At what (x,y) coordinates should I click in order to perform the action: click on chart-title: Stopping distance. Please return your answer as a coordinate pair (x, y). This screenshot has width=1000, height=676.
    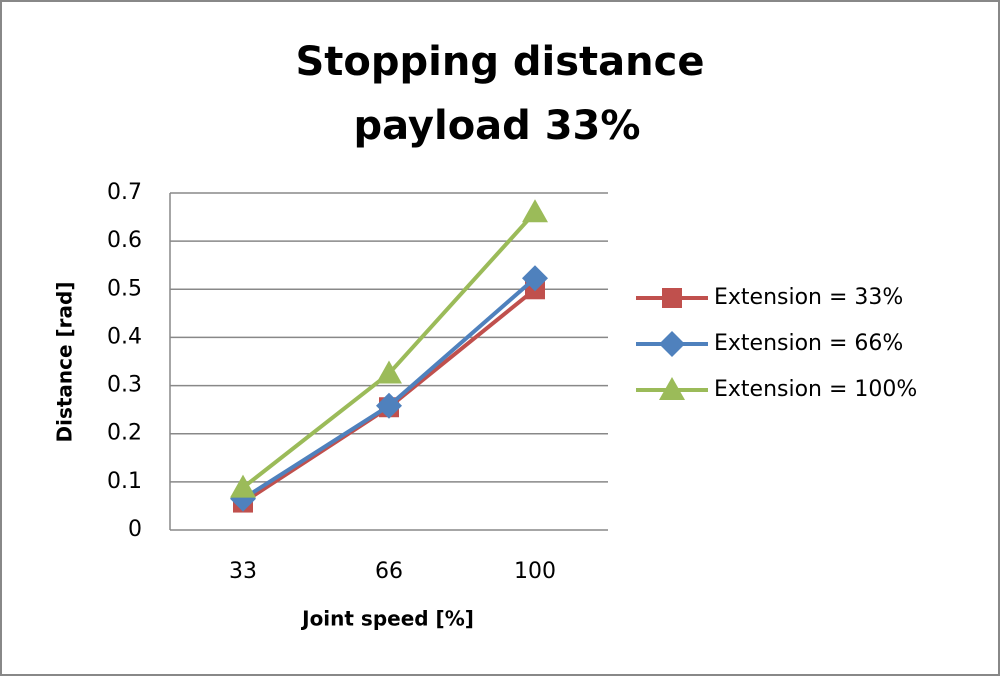
    Looking at the image, I should click on (499, 62).